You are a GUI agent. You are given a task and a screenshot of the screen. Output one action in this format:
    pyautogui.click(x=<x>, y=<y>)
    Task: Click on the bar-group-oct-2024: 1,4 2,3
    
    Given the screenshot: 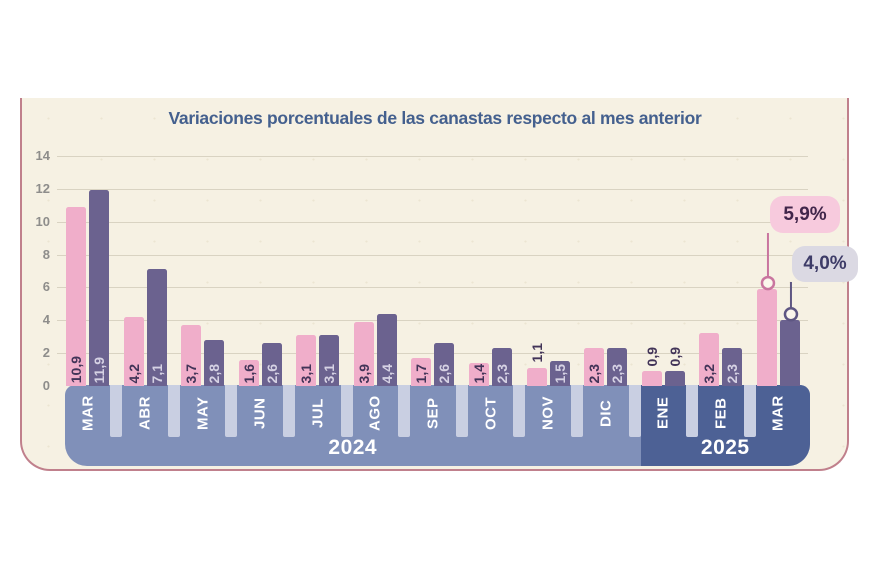 What is the action you would take?
    pyautogui.click(x=491, y=267)
    